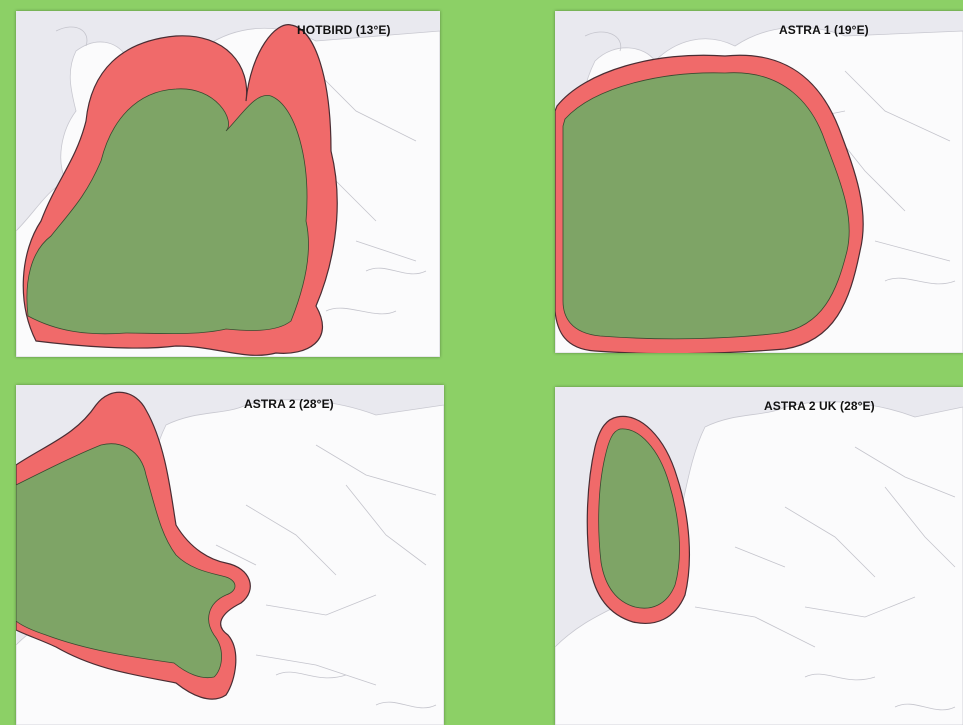 The height and width of the screenshot is (725, 963). I want to click on panel-title: HOTBIRD (13°E), so click(344, 30).